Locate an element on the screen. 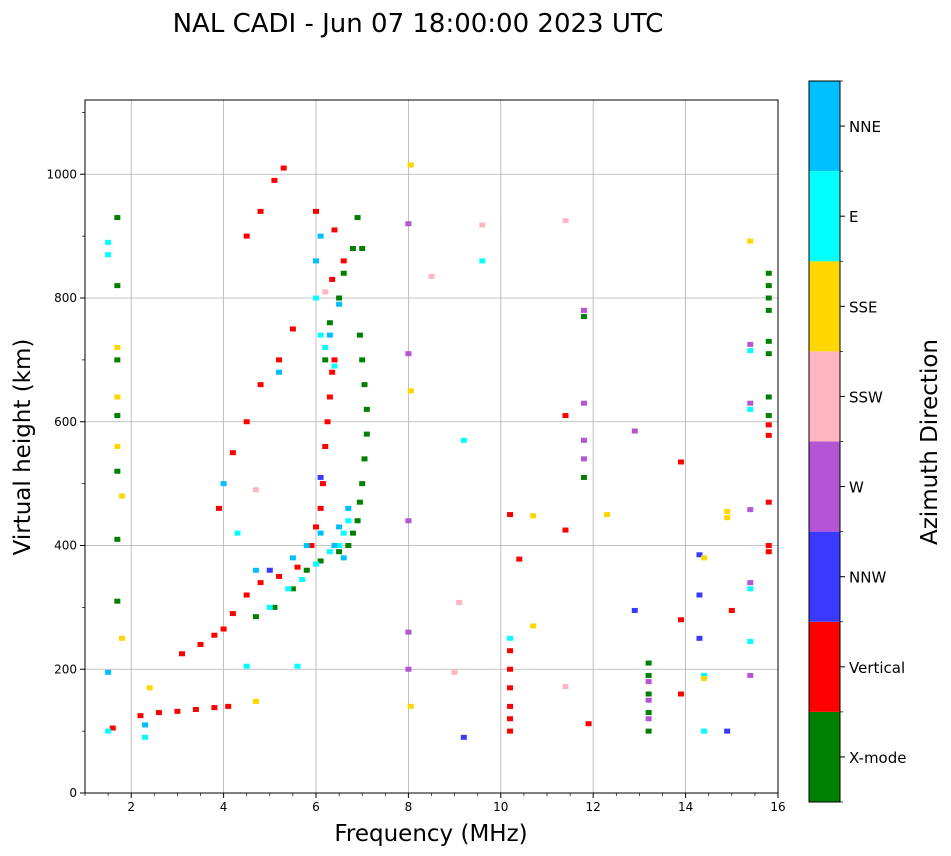 The height and width of the screenshot is (856, 951). x-tick-label: 12 is located at coordinates (593, 807).